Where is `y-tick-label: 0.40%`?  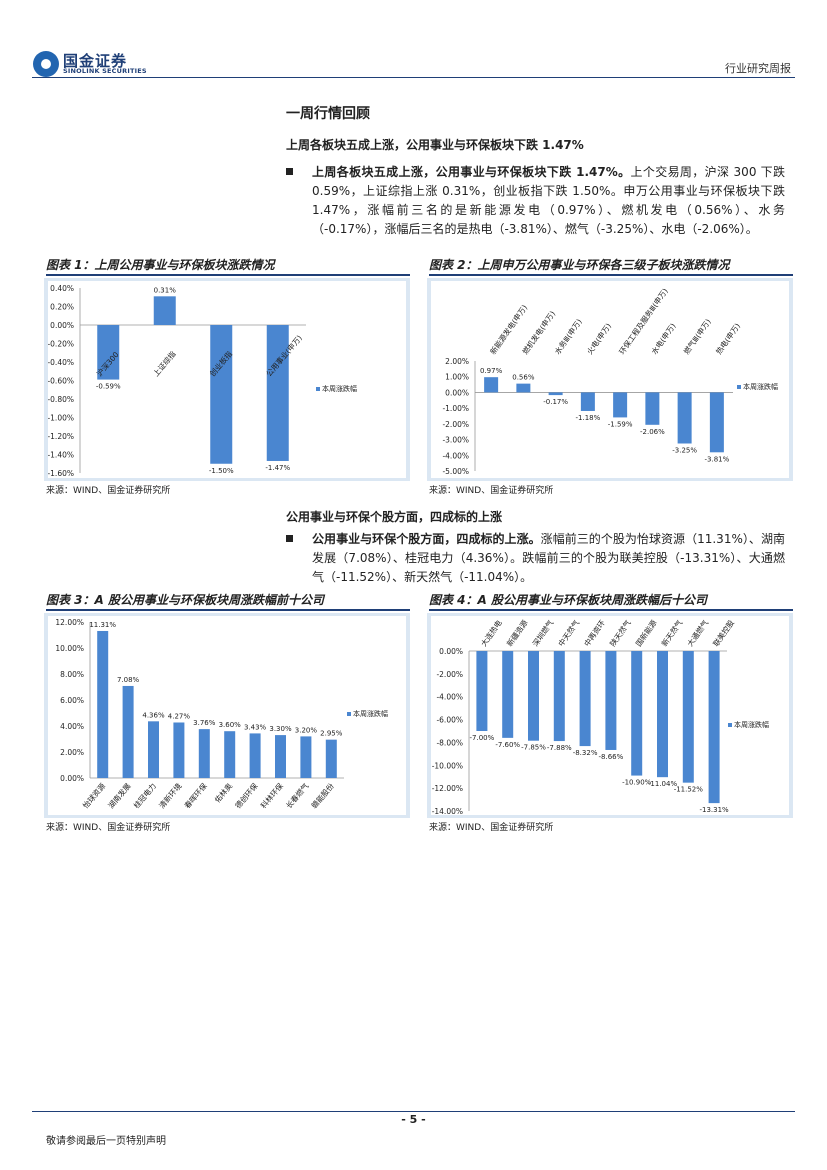
y-tick-label: 0.40% is located at coordinates (62, 288).